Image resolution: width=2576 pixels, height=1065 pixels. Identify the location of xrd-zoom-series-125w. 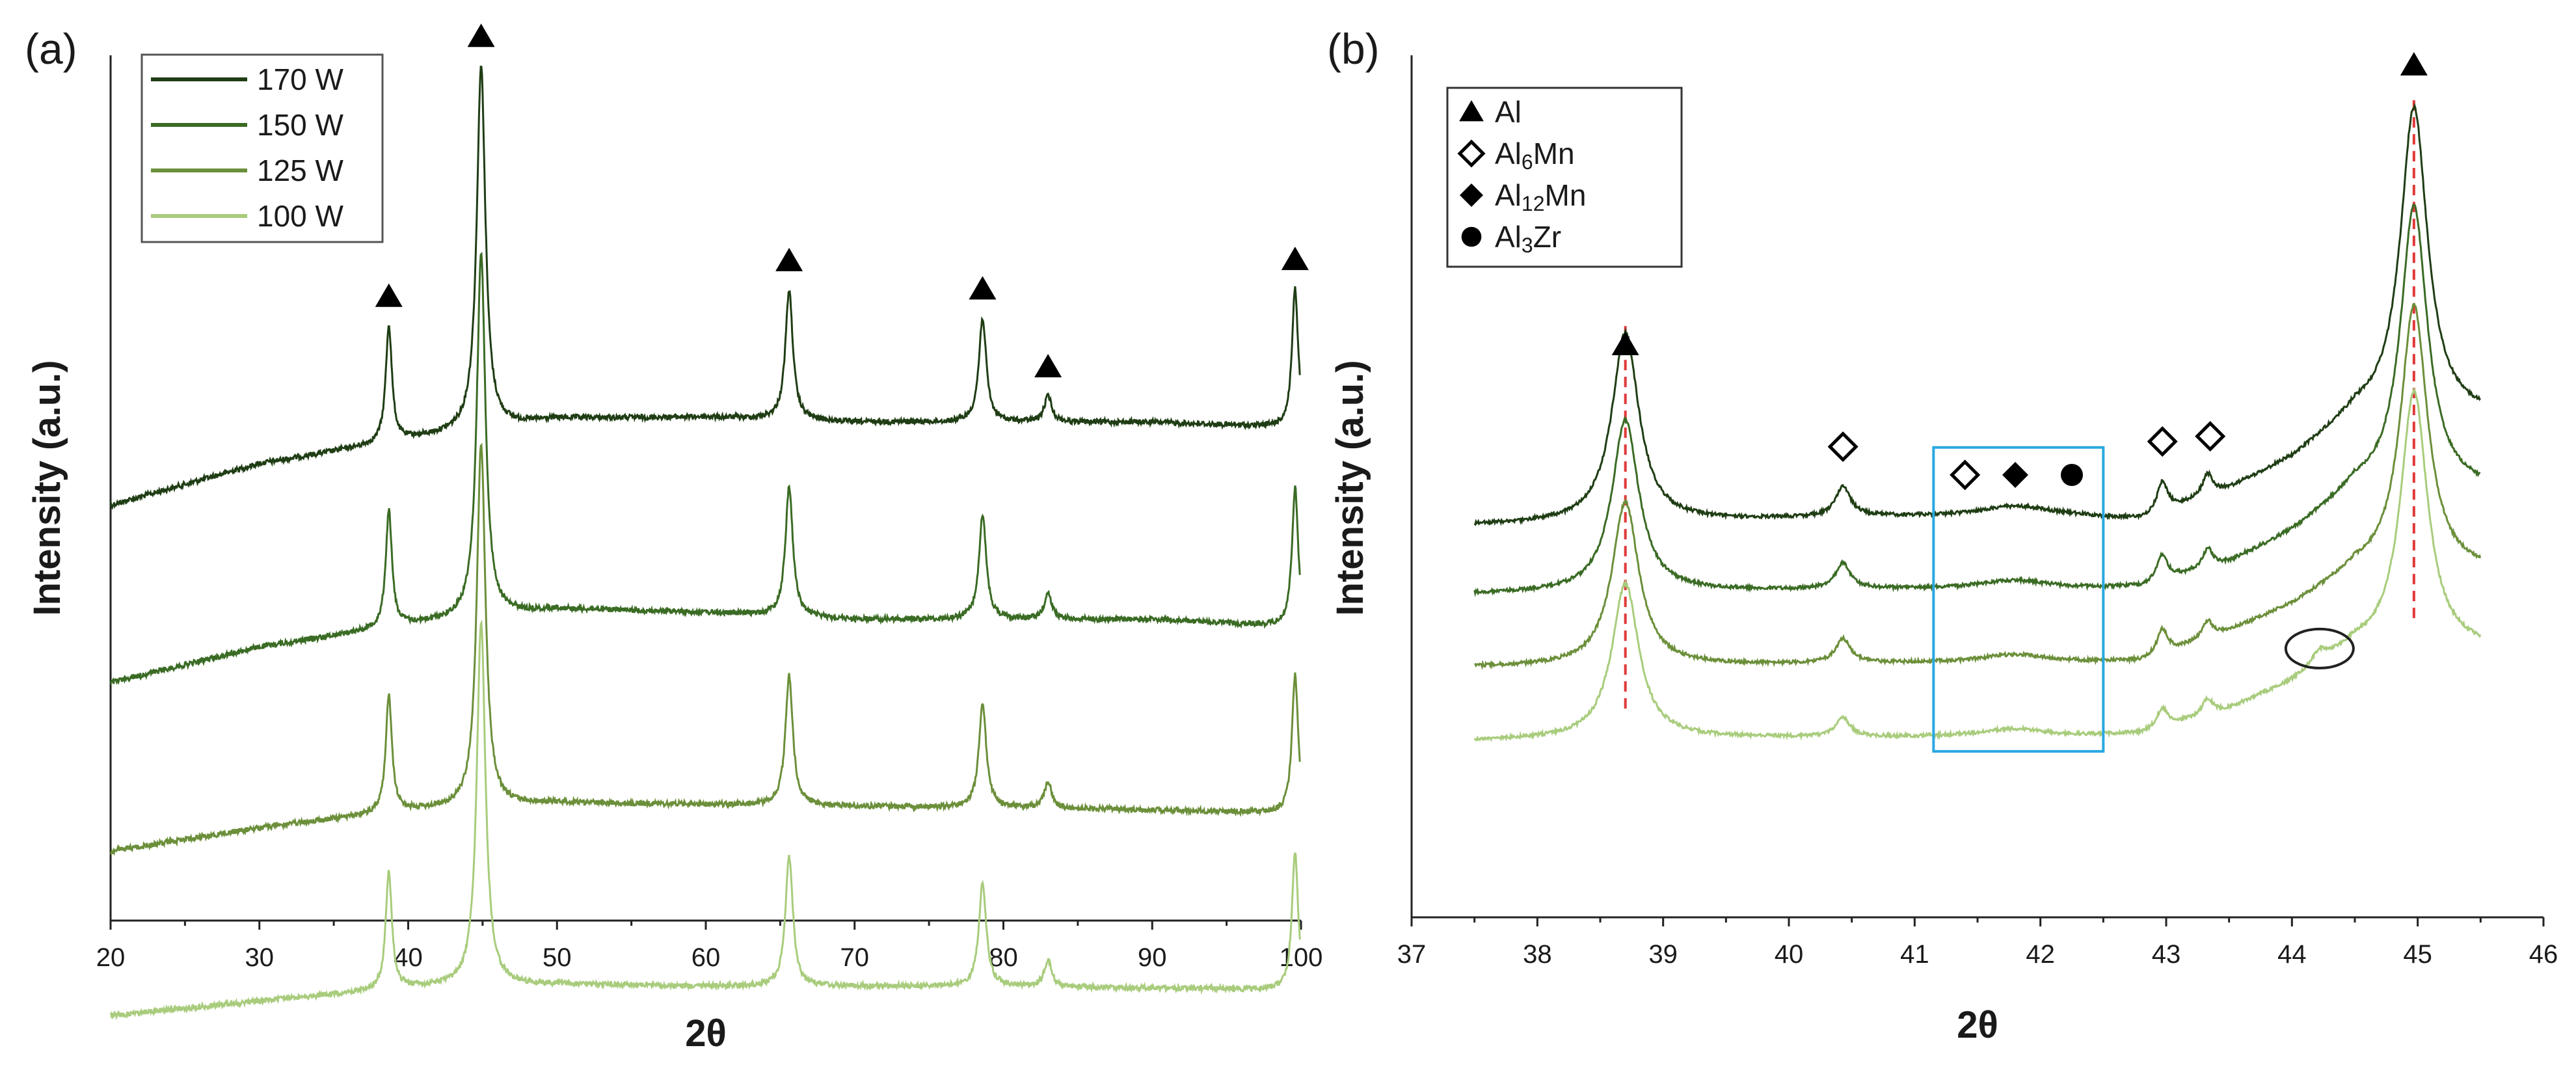
(1978, 486).